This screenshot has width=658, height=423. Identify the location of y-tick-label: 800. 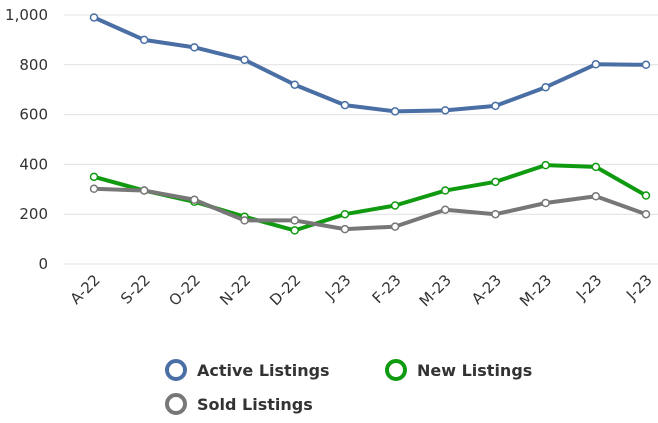
(33, 65).